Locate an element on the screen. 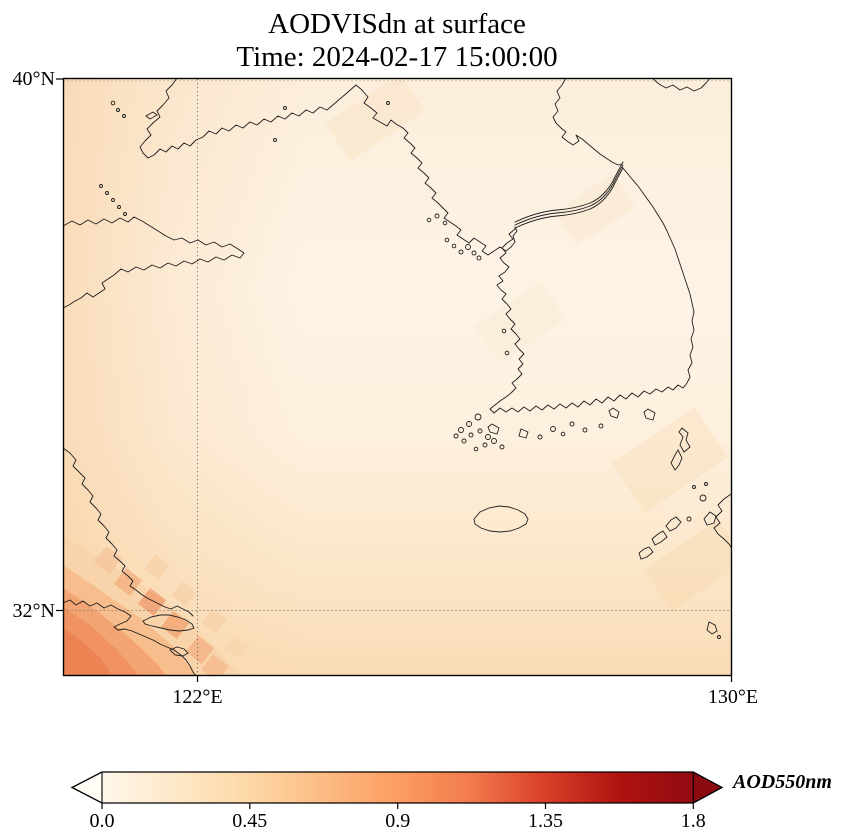 This screenshot has height=839, width=847. lon-tick-130e: 130°E is located at coordinates (733, 697).